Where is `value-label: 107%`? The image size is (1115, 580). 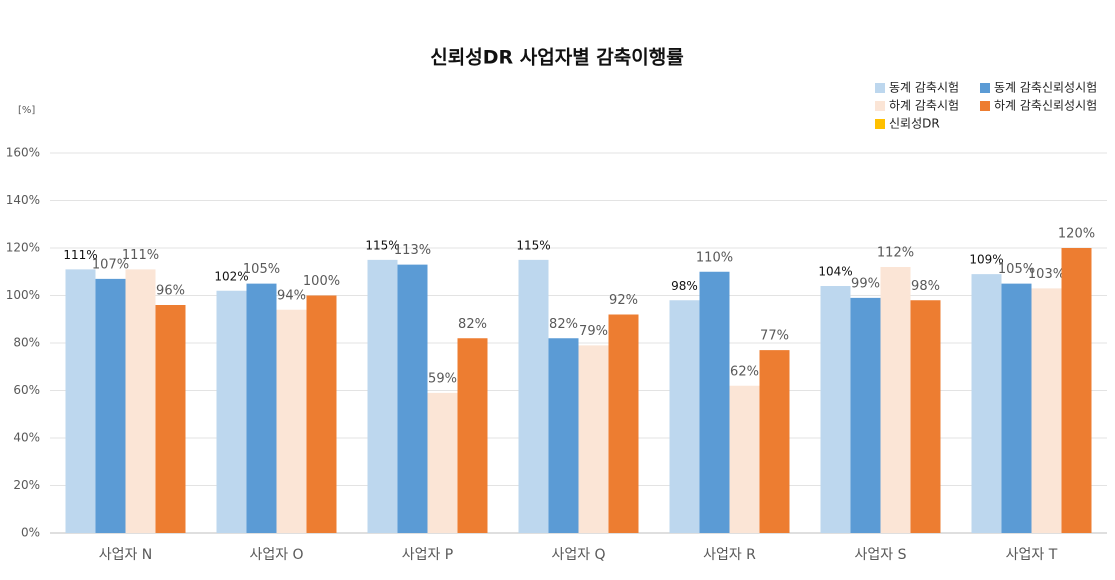
value-label: 107% is located at coordinates (110, 264).